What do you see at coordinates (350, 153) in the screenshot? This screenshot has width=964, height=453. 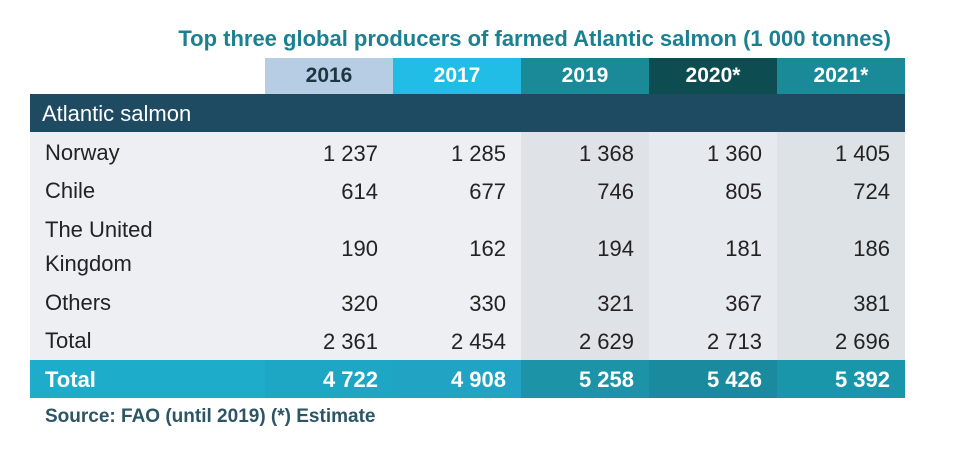 I see `table-cell: 1 237` at bounding box center [350, 153].